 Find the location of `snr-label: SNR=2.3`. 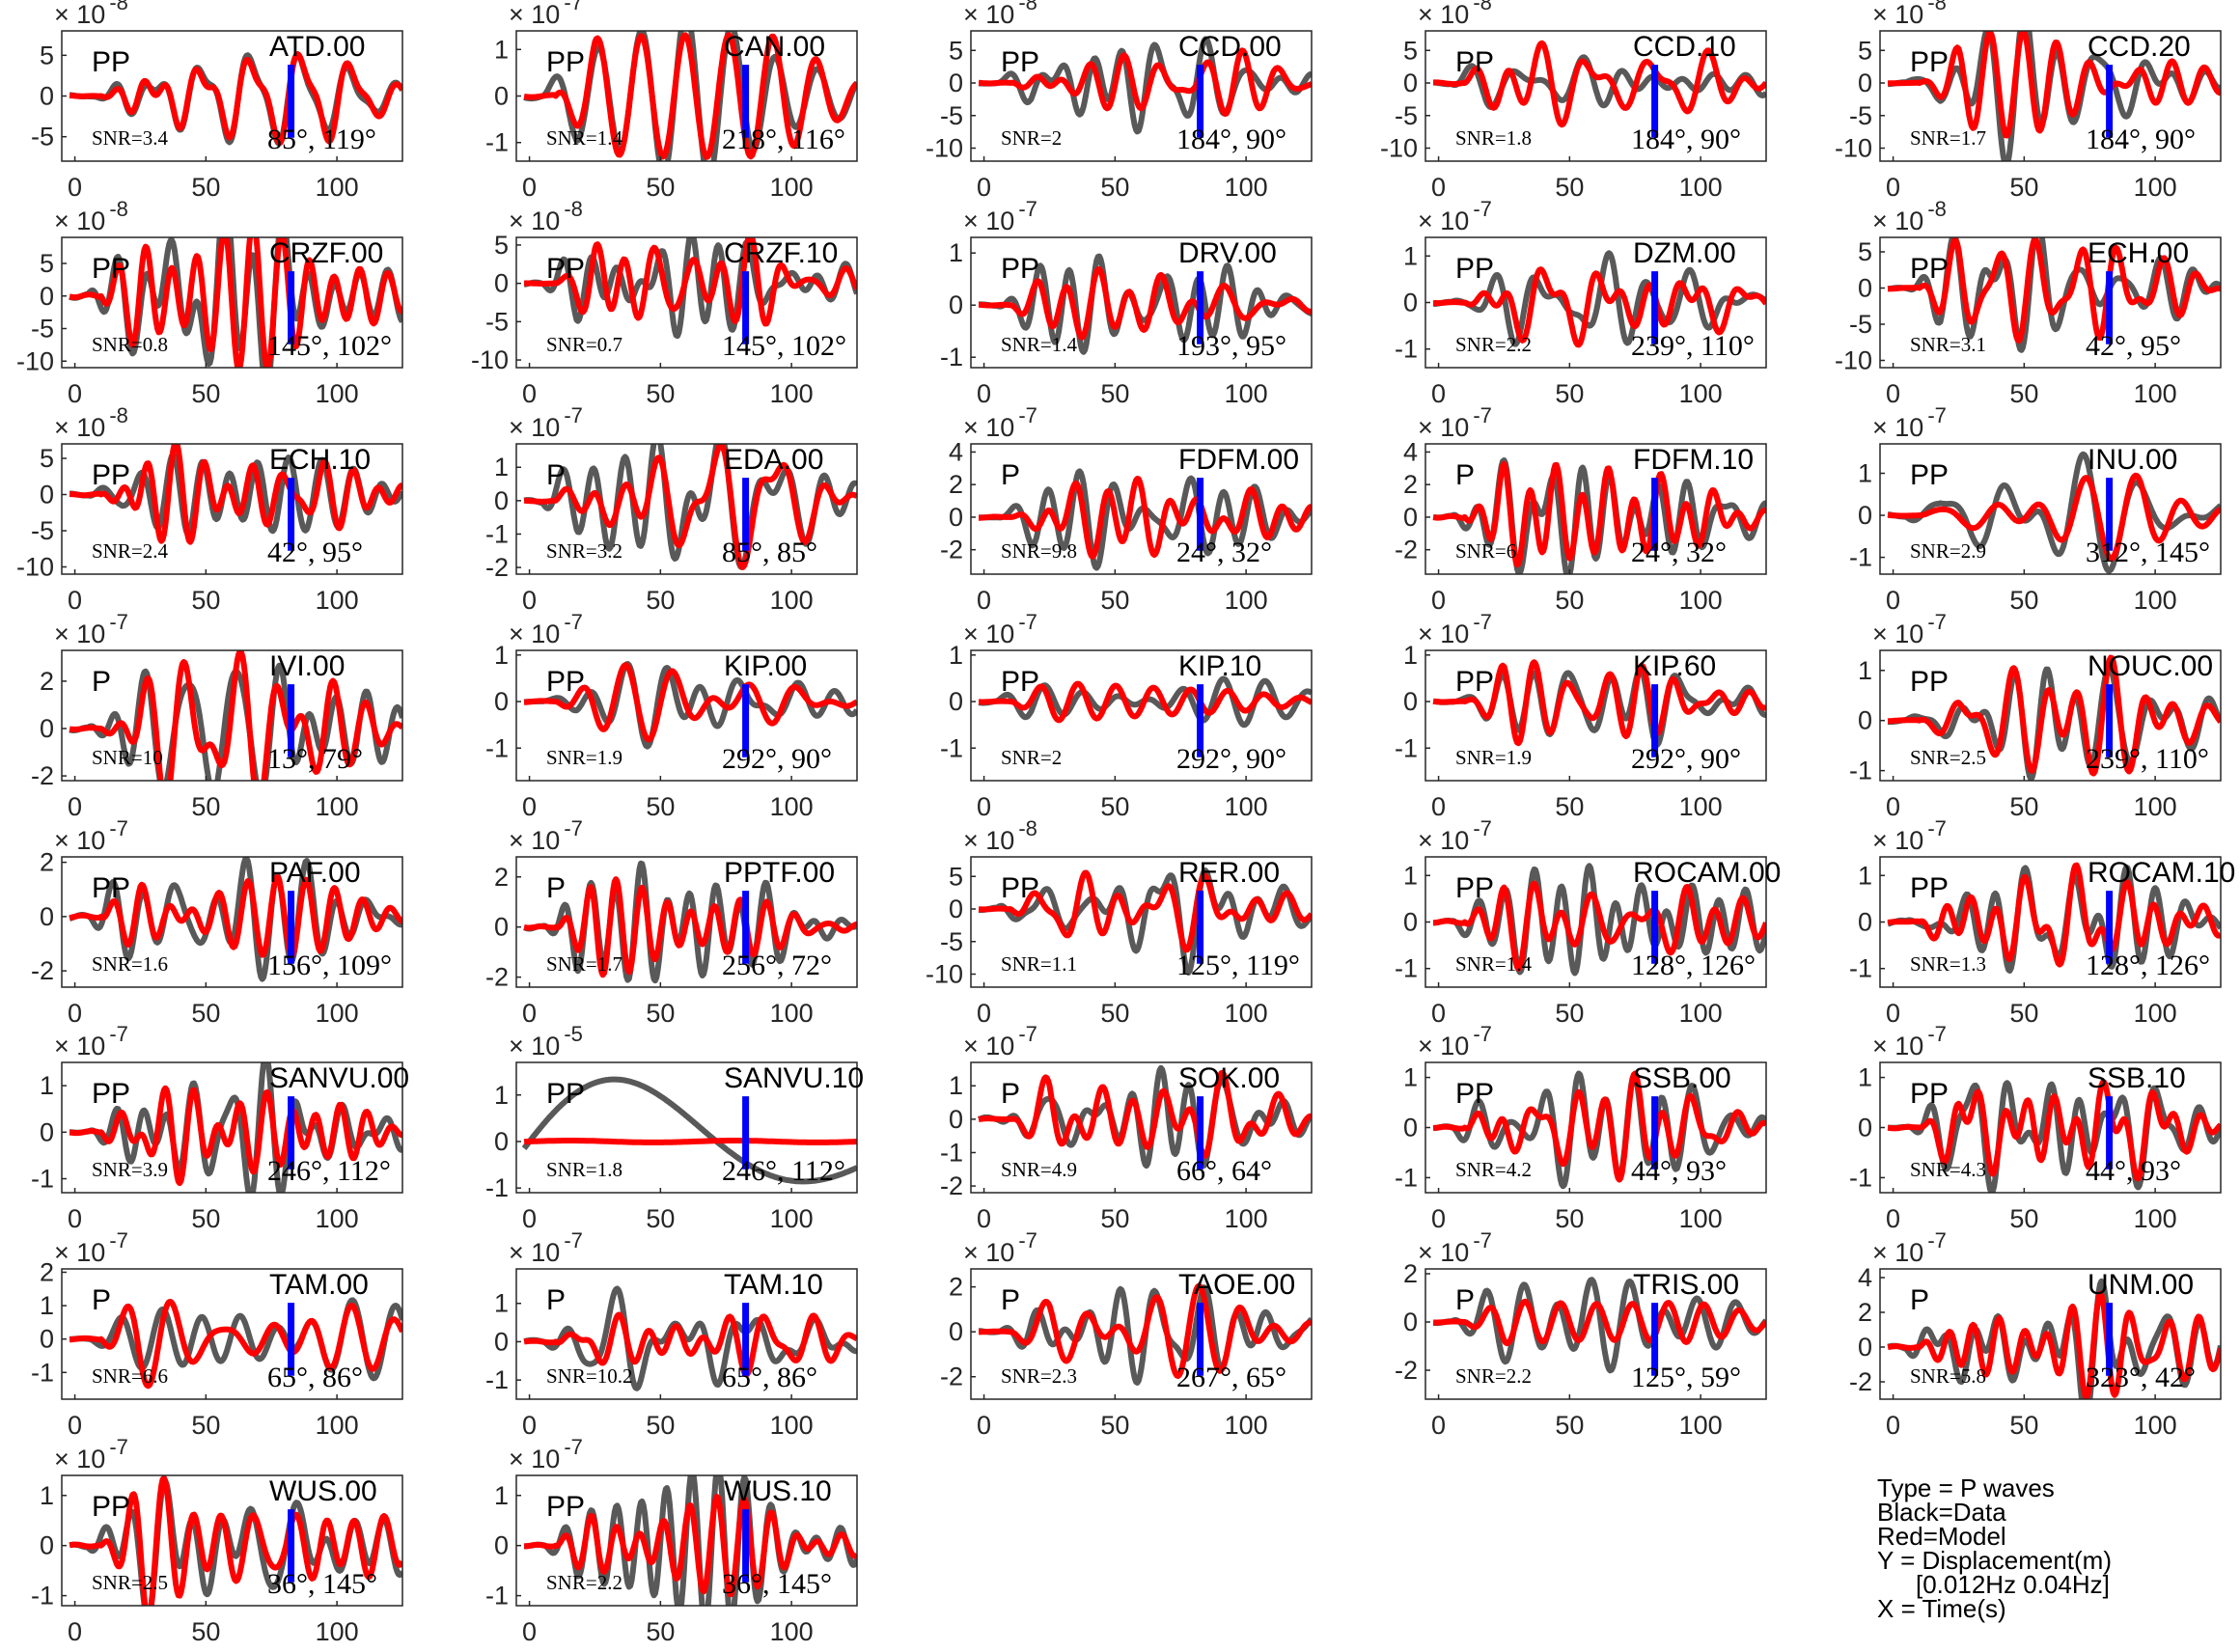

snr-label: SNR=2.3 is located at coordinates (1039, 1376).